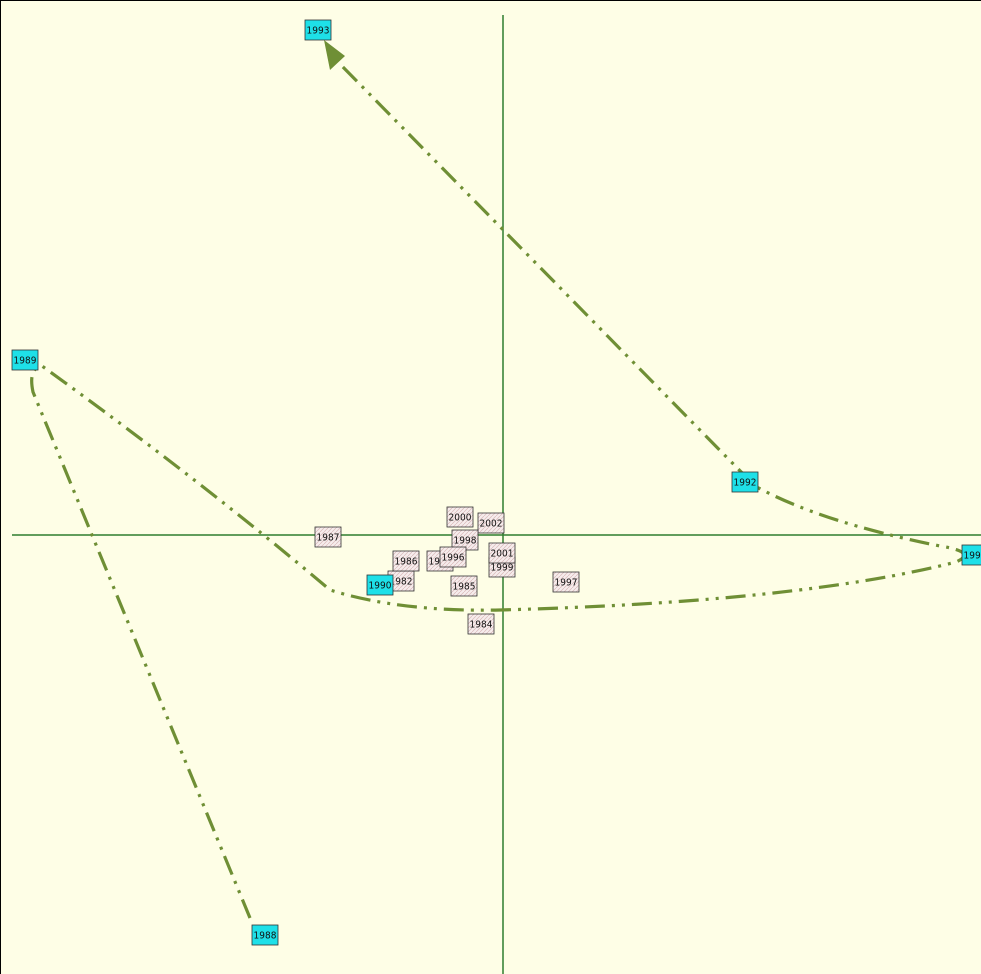  I want to click on year-label: 2001, so click(502, 554).